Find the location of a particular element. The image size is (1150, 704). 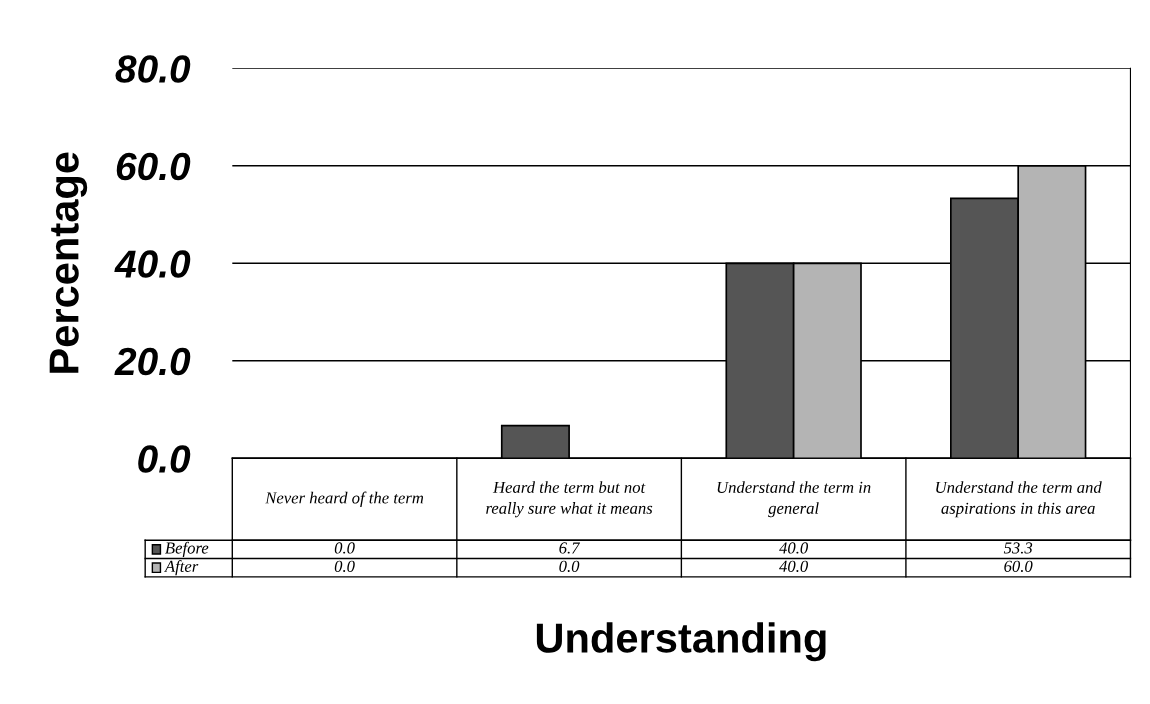

x-axis-title: Understanding is located at coordinates (681, 642).